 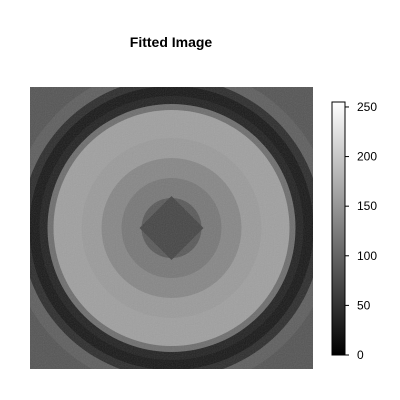 What do you see at coordinates (367, 157) in the screenshot?
I see `colorbar-tick-label: 200` at bounding box center [367, 157].